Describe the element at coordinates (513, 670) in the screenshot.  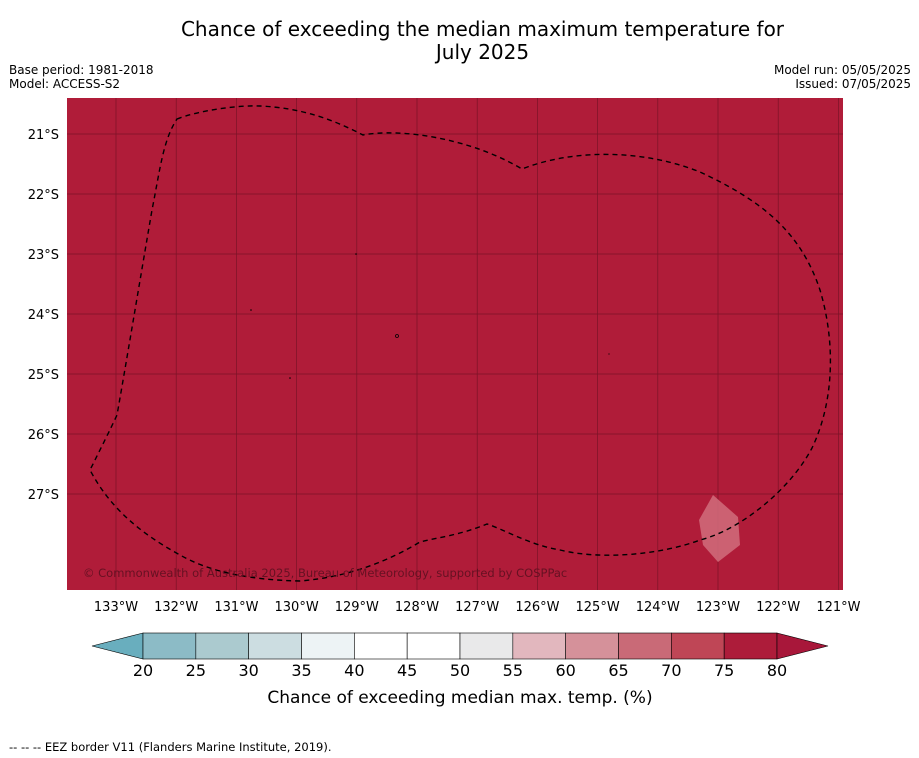
I see `colorbar-tick-label: 55` at that location.